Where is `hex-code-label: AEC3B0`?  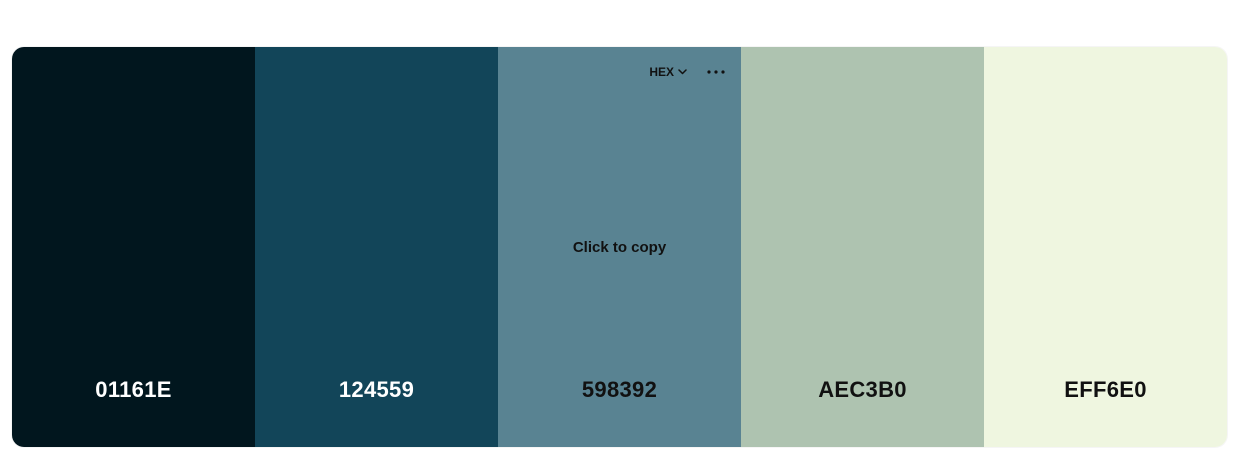
hex-code-label: AEC3B0 is located at coordinates (862, 389).